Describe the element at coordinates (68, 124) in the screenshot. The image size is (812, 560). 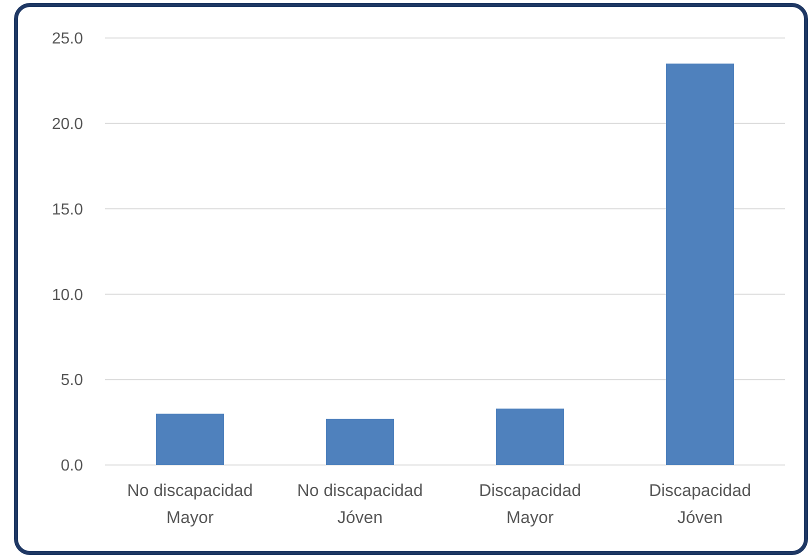
I see `y-tick-label: 20.0` at that location.